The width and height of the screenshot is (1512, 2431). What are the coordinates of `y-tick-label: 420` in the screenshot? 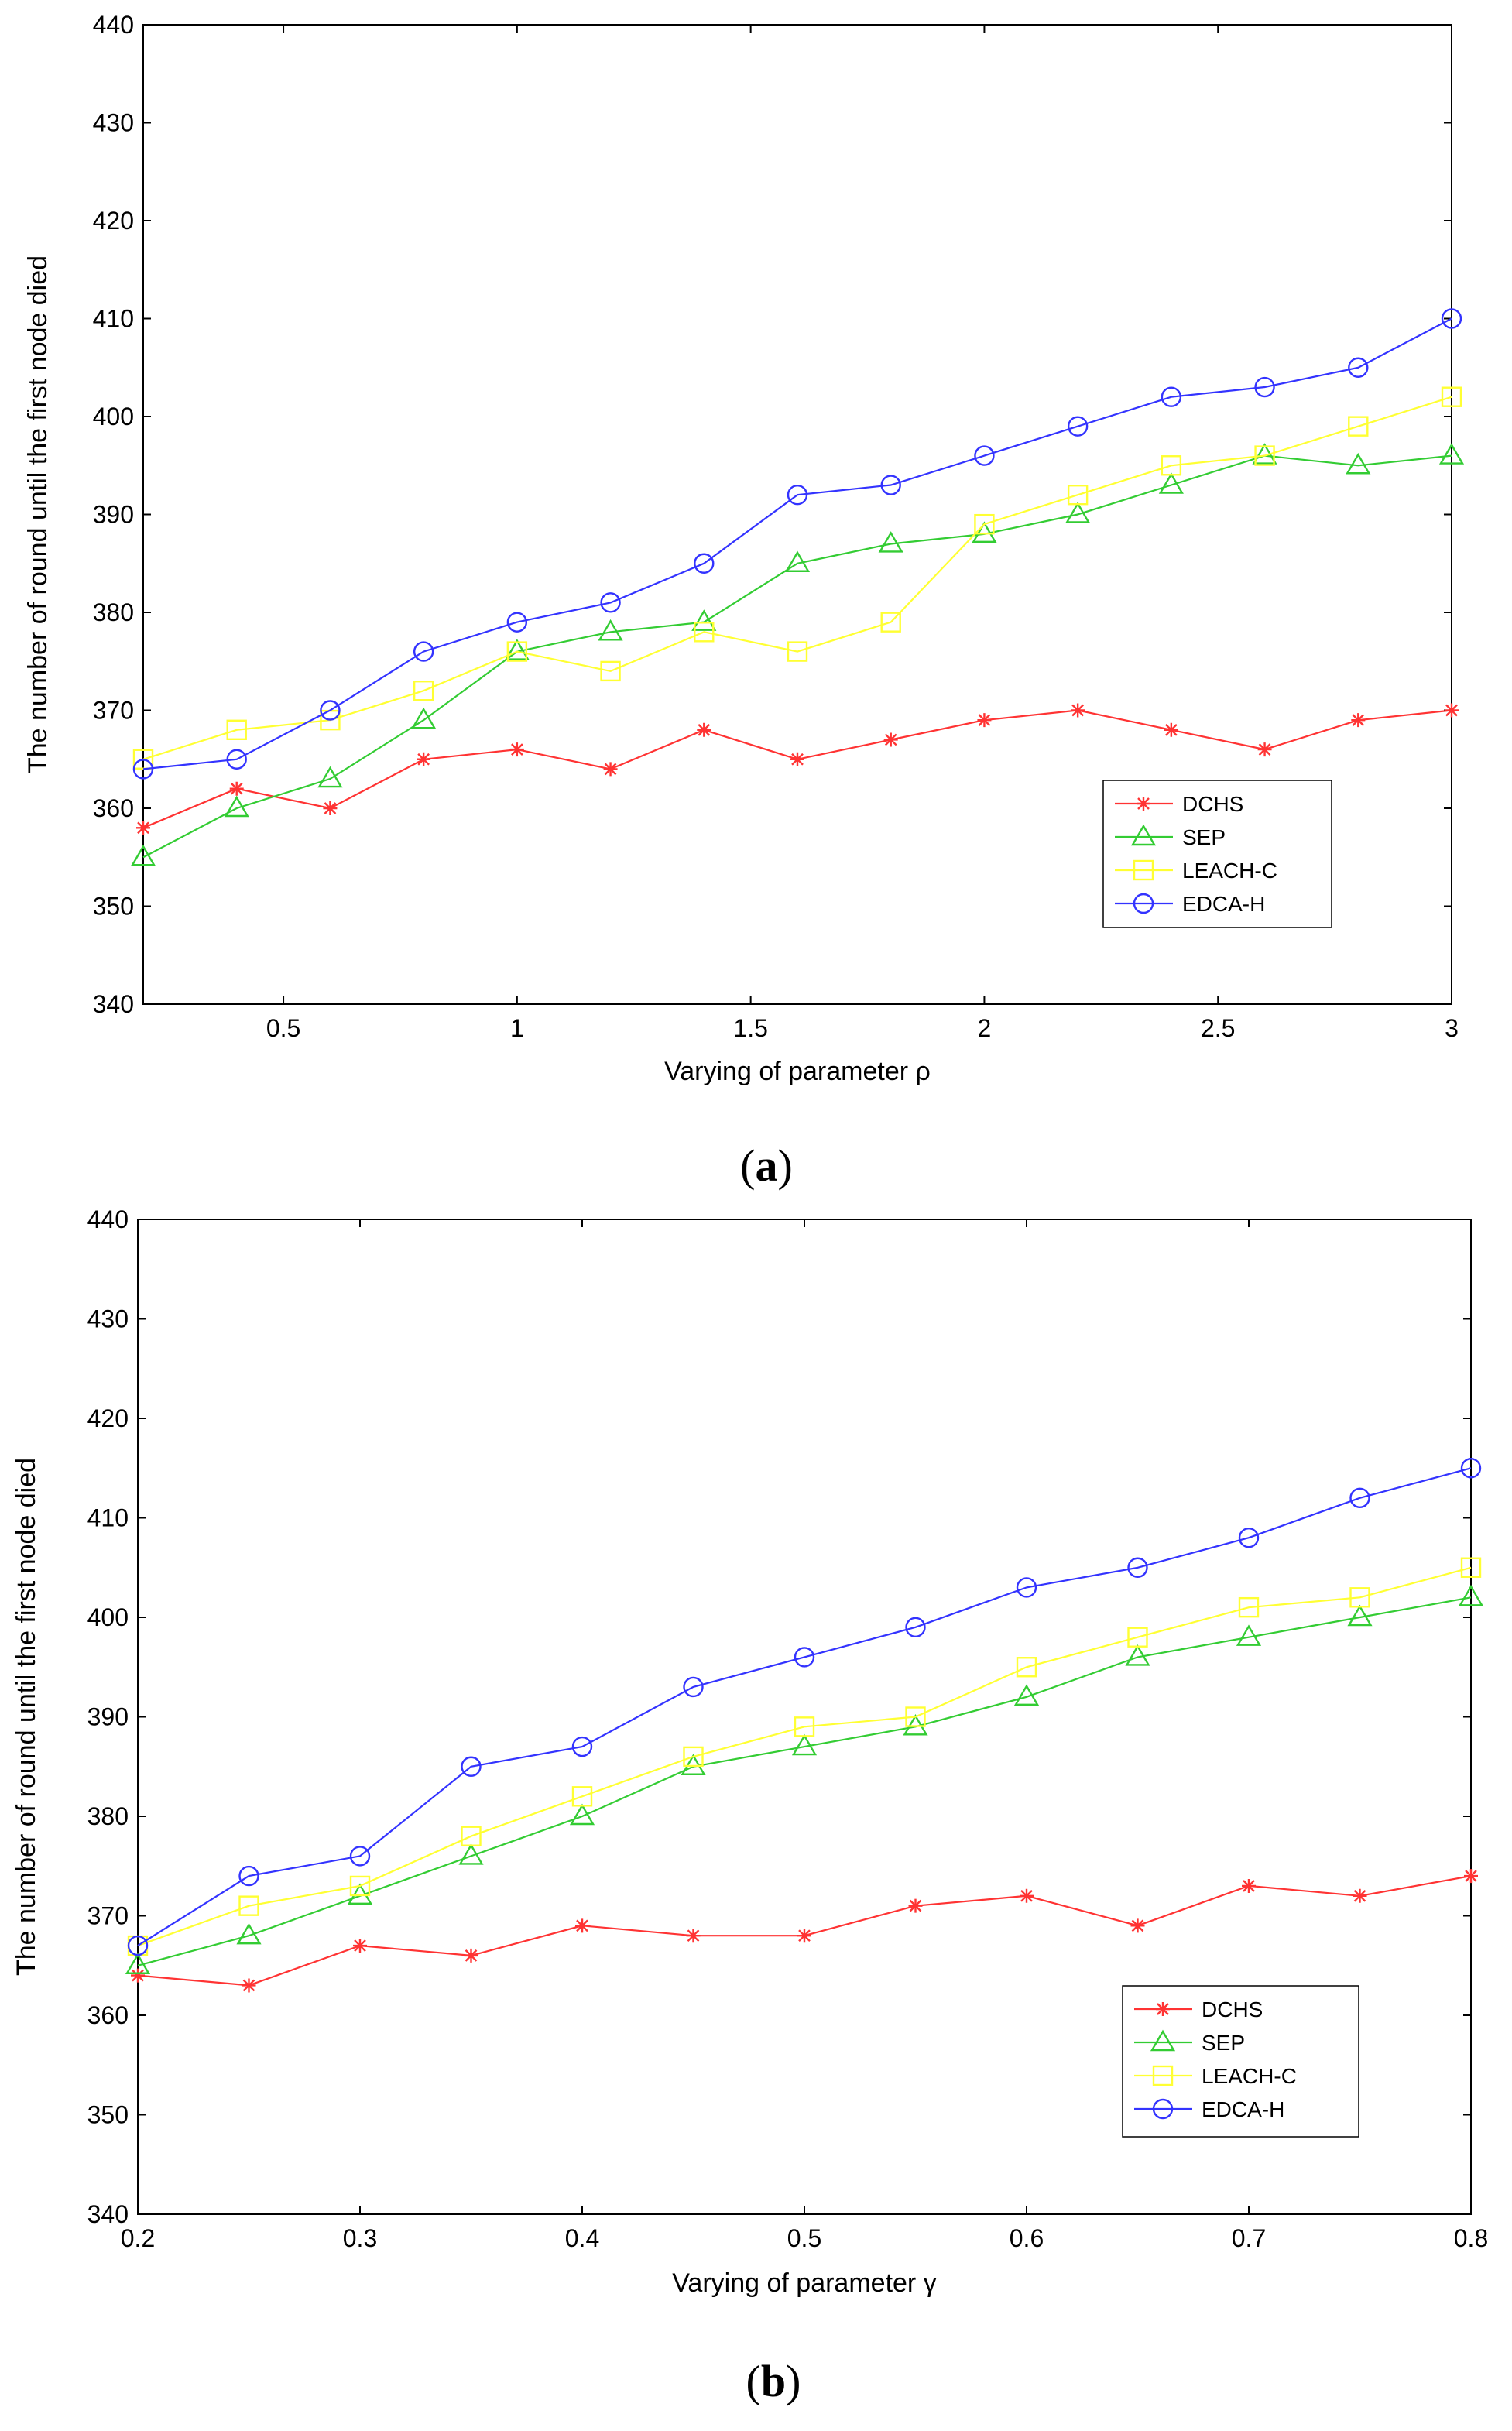 It's located at (114, 221).